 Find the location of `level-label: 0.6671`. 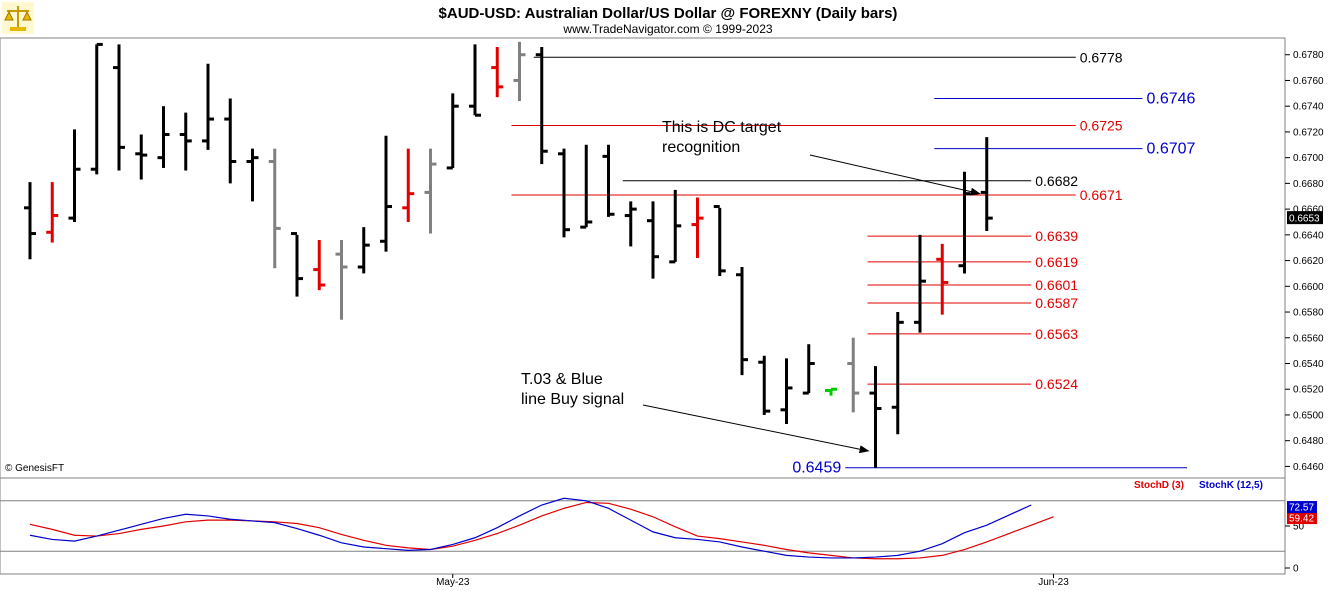

level-label: 0.6671 is located at coordinates (1101, 195).